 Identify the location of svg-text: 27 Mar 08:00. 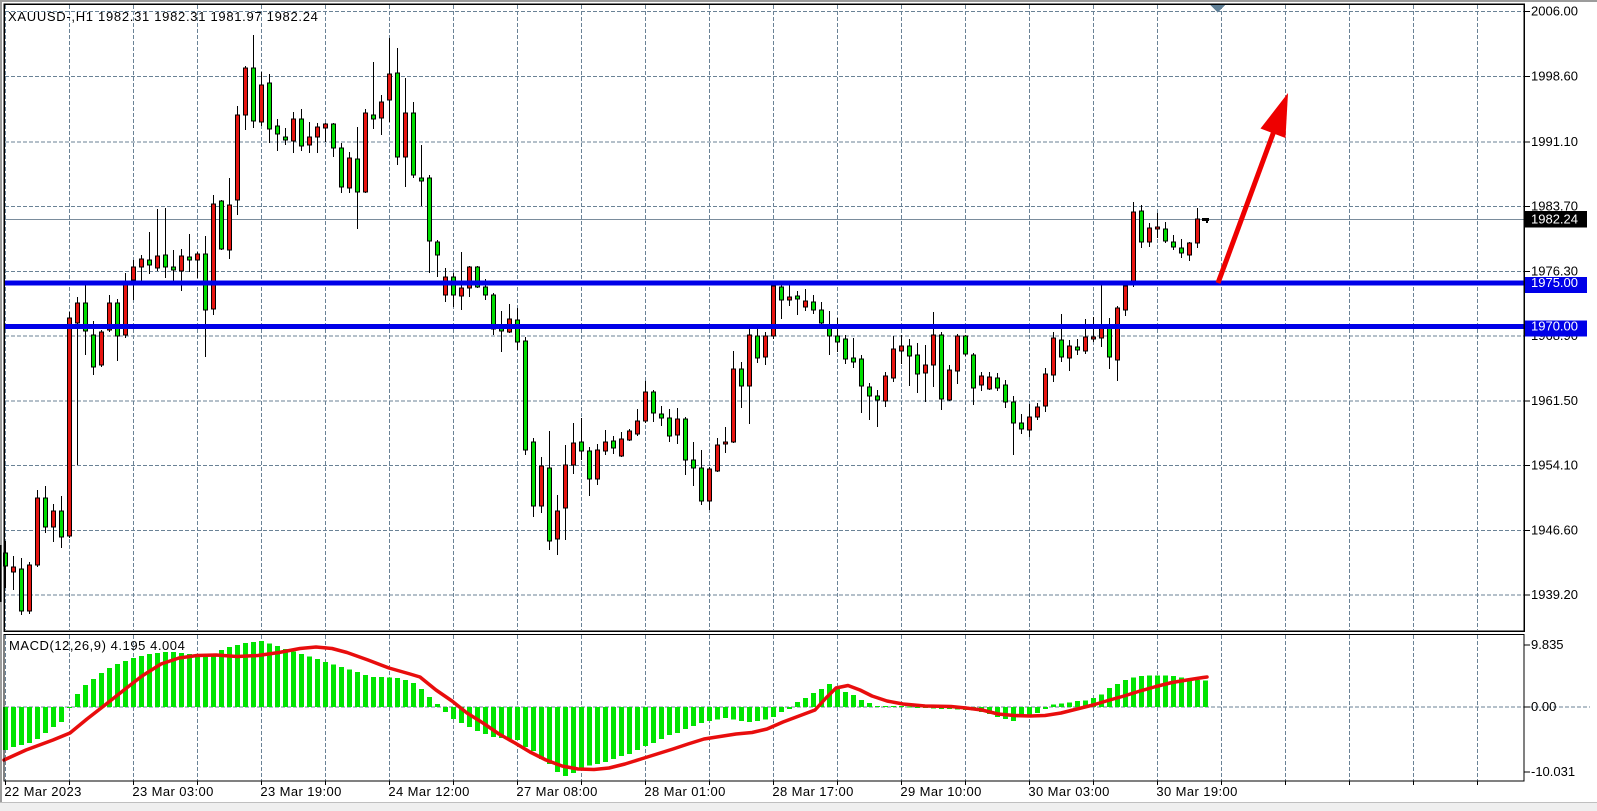
(556, 791).